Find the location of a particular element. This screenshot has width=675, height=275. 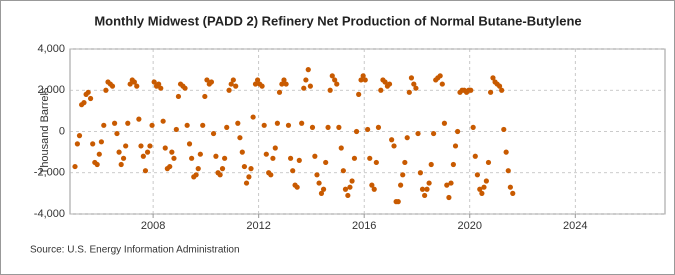

x-tick-label: 2024 is located at coordinates (575, 226).